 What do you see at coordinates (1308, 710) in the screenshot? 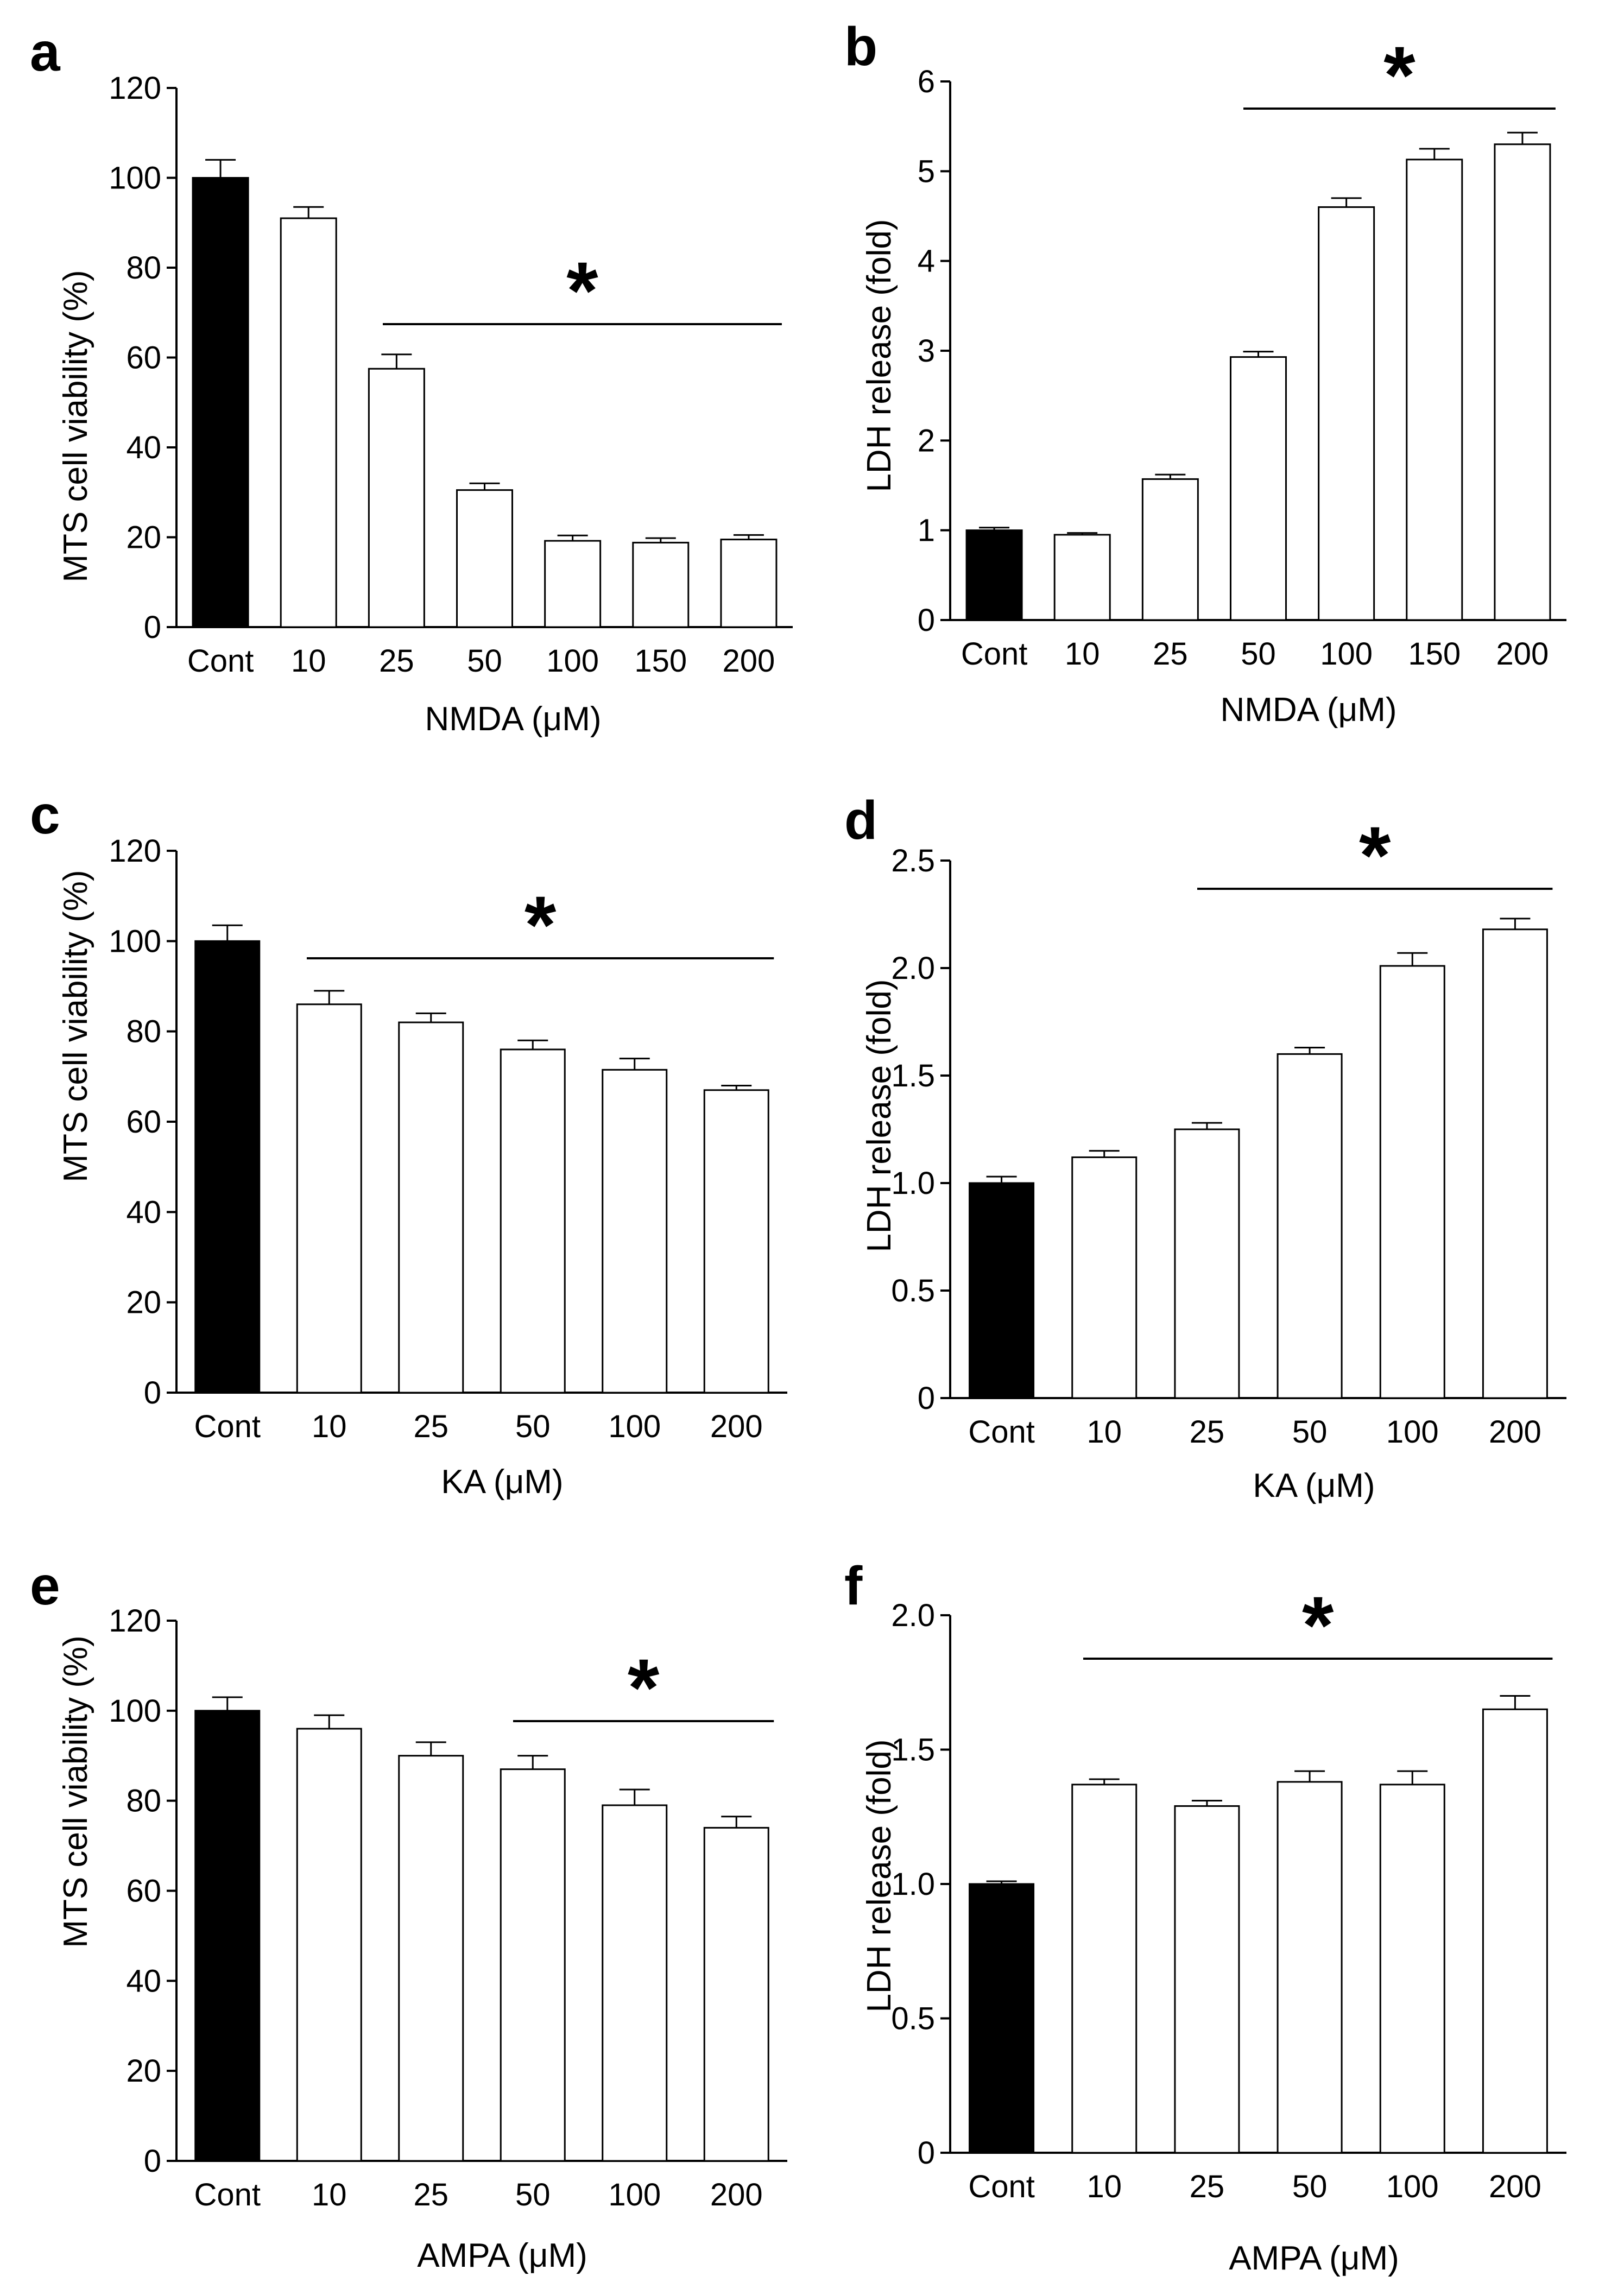
I see `panel-b-xlabel: NMDA (μM)` at bounding box center [1308, 710].